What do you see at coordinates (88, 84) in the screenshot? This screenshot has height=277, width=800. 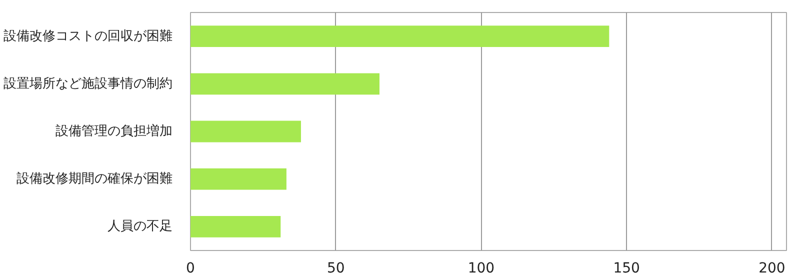 I see `y-tick-label: 設置場所など施設事情の制約` at bounding box center [88, 84].